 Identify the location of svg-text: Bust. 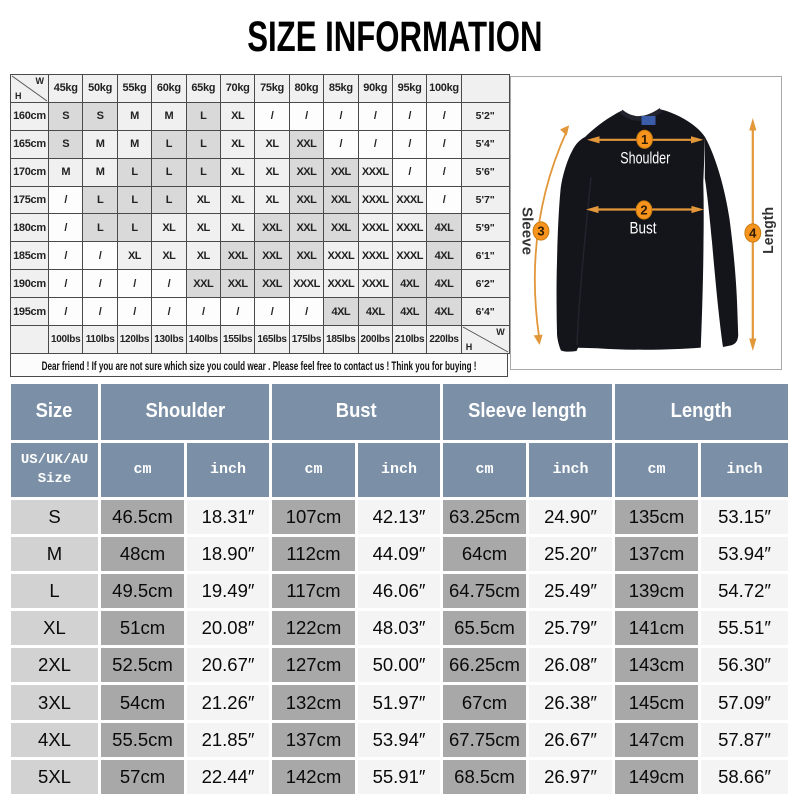
(643, 229).